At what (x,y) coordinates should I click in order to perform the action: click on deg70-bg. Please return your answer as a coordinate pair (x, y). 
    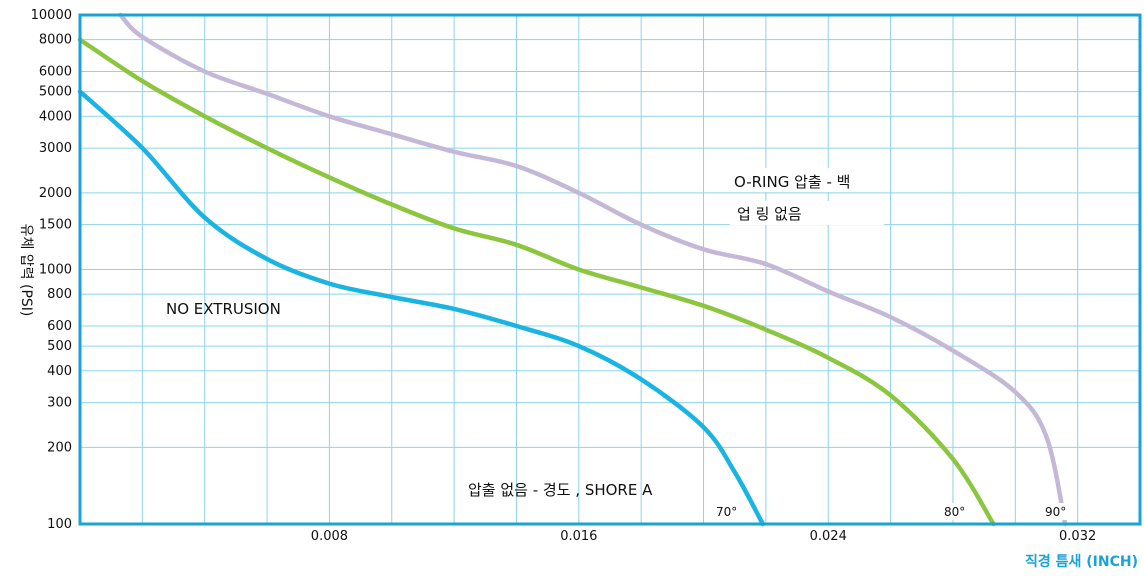
    Looking at the image, I should click on (730, 511).